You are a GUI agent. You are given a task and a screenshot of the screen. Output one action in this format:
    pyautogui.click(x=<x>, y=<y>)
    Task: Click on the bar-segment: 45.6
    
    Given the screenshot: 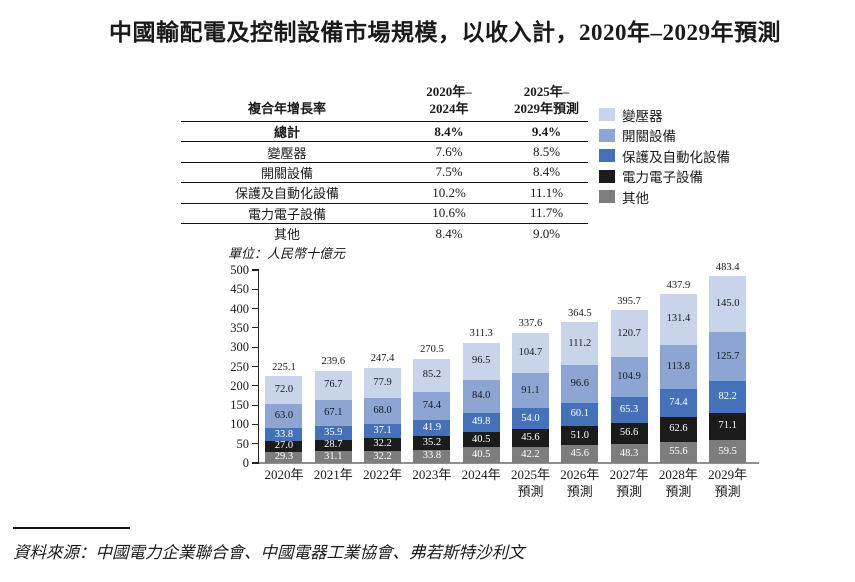 What is the action you would take?
    pyautogui.click(x=530, y=438)
    